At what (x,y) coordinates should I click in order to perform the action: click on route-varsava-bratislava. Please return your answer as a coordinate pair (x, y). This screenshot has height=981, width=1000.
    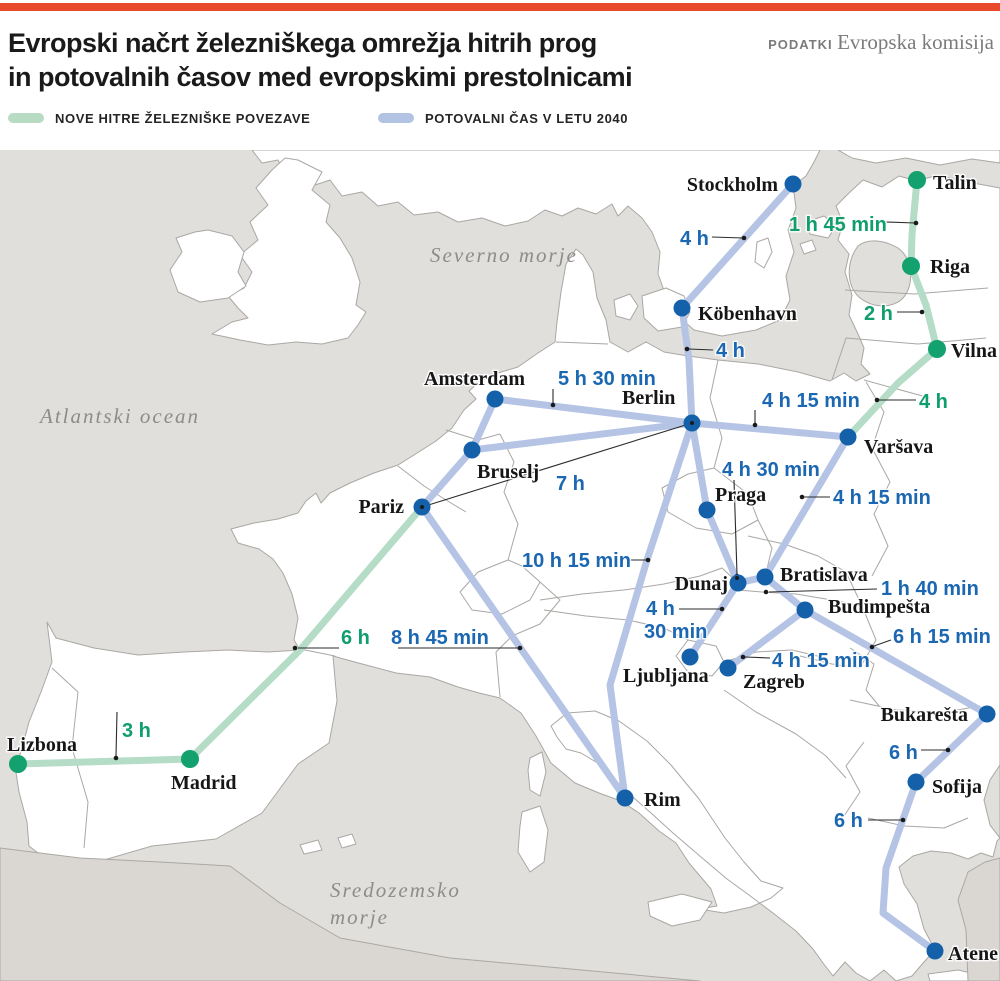
    Looking at the image, I should click on (806, 507).